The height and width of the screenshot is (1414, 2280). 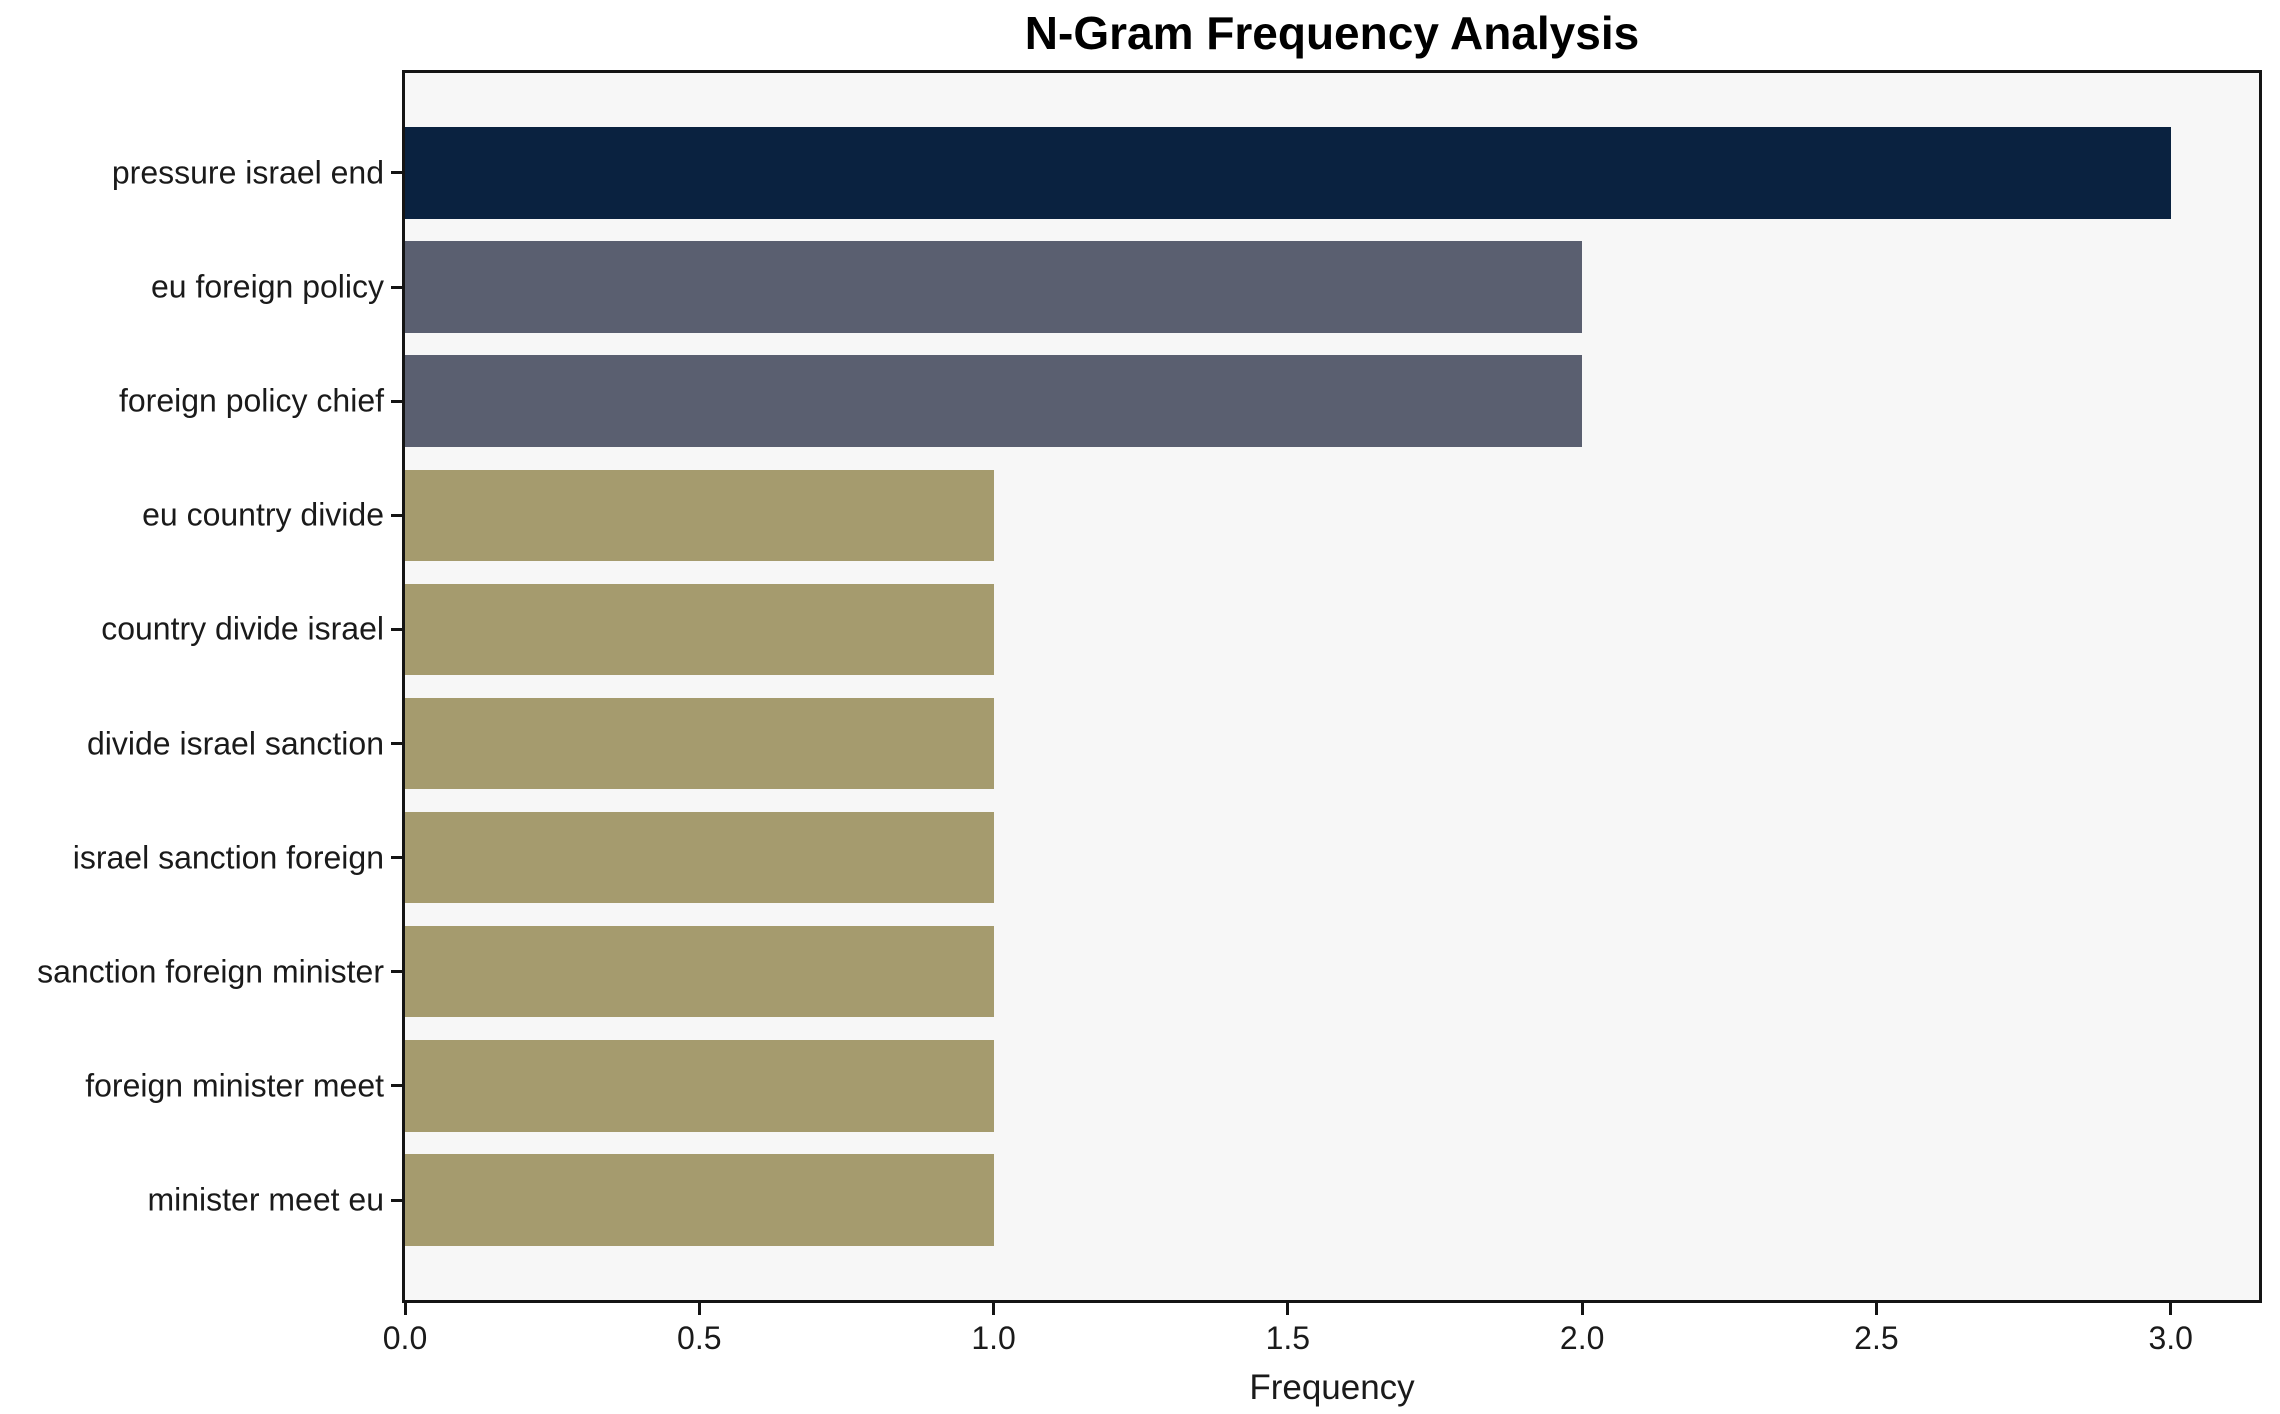 I want to click on x-tick-label-1: 0.5, so click(x=699, y=1338).